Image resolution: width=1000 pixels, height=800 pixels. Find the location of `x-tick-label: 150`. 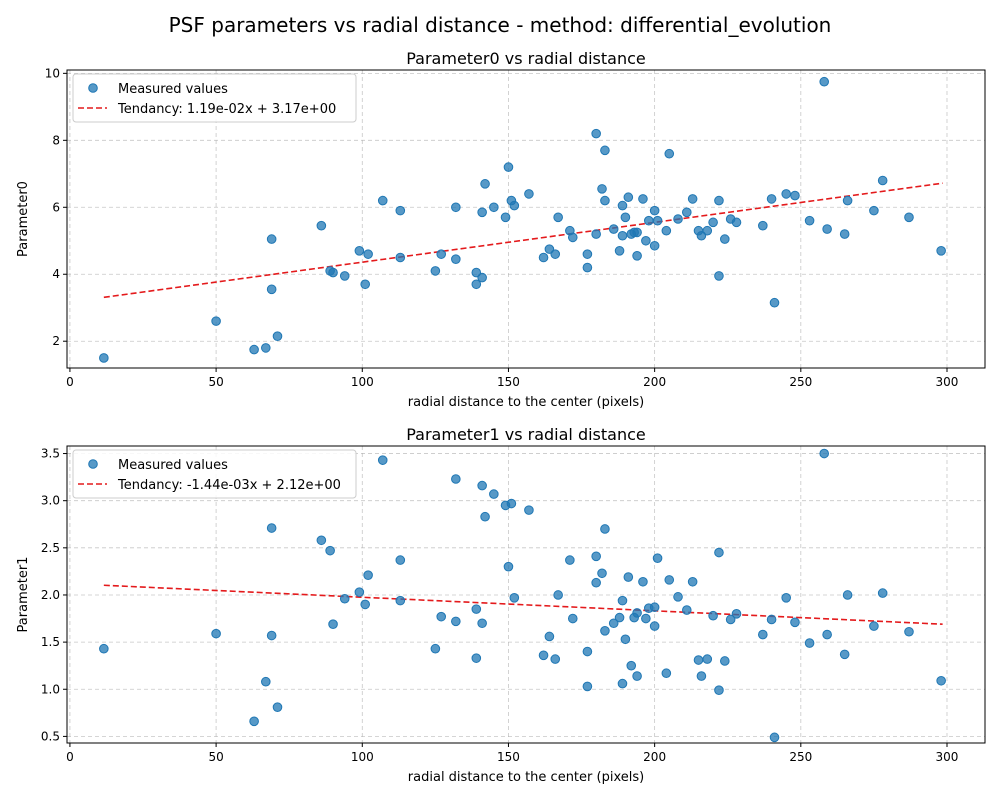

x-tick-label: 150 is located at coordinates (508, 382).